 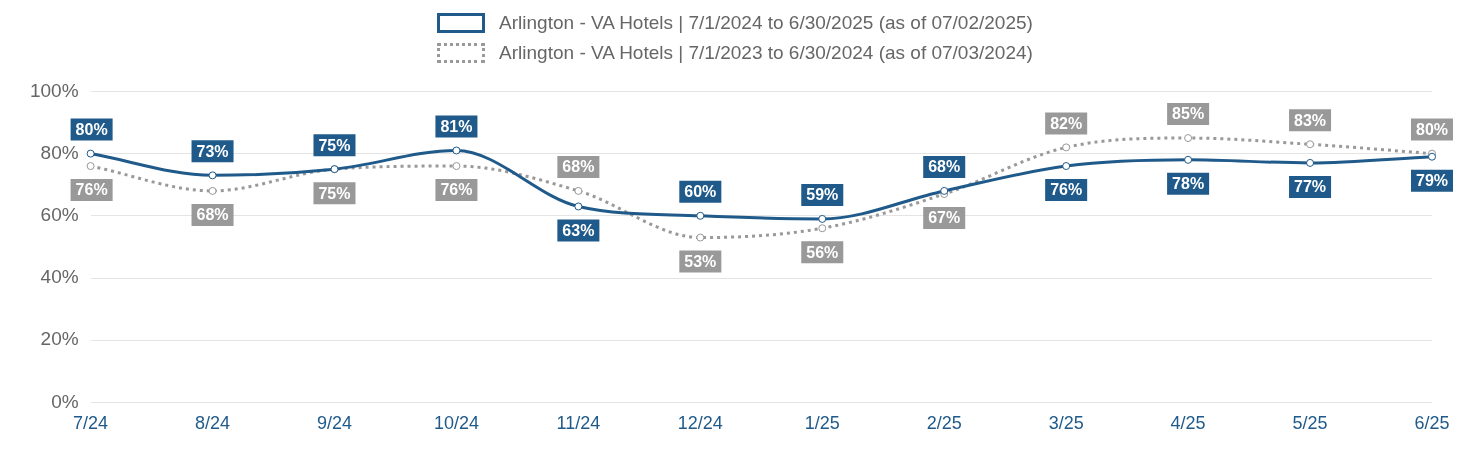 What do you see at coordinates (578, 423) in the screenshot?
I see `x-tick-label: 11/24` at bounding box center [578, 423].